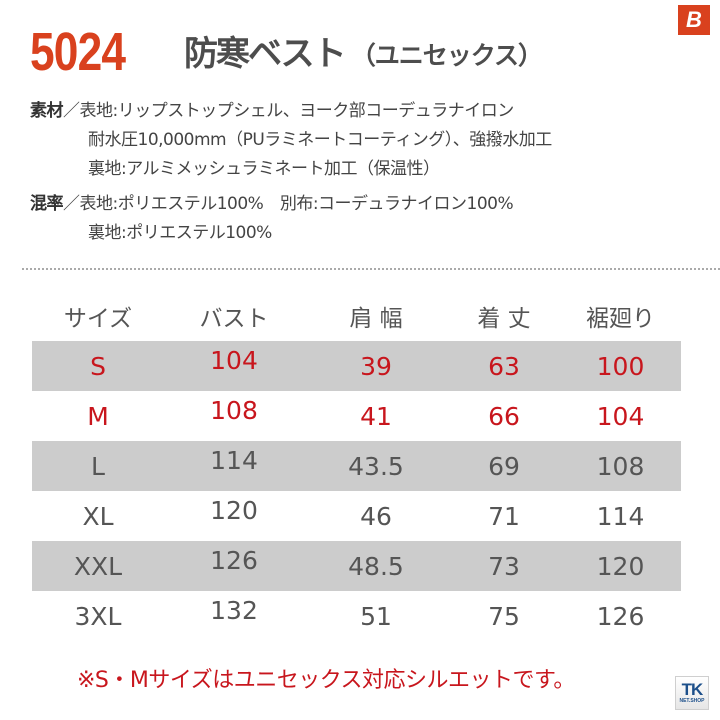 The image size is (720, 720). I want to click on material-line-2: 耐水圧10,000mm（PUラミネートコーティング）、強撥水加工, so click(320, 140).